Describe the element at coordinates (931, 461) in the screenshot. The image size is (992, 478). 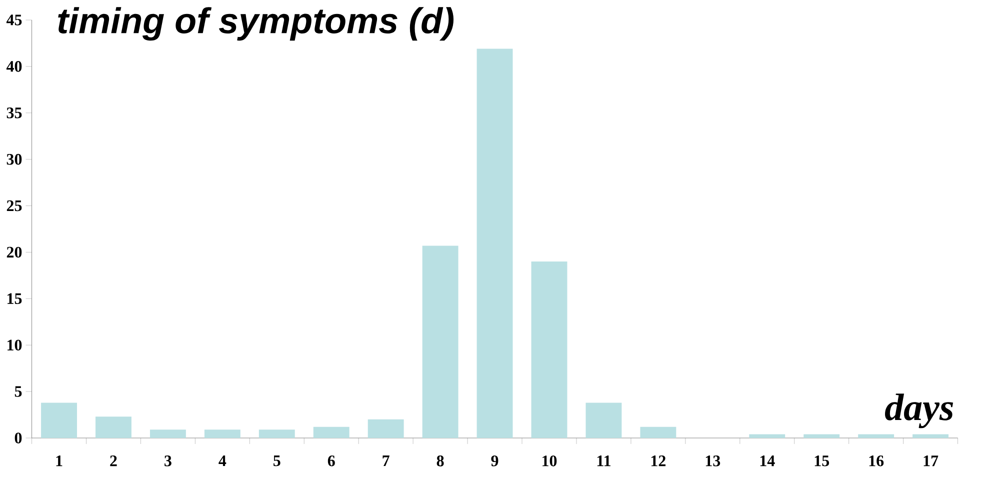
I see `x-tick-label: 17` at that location.